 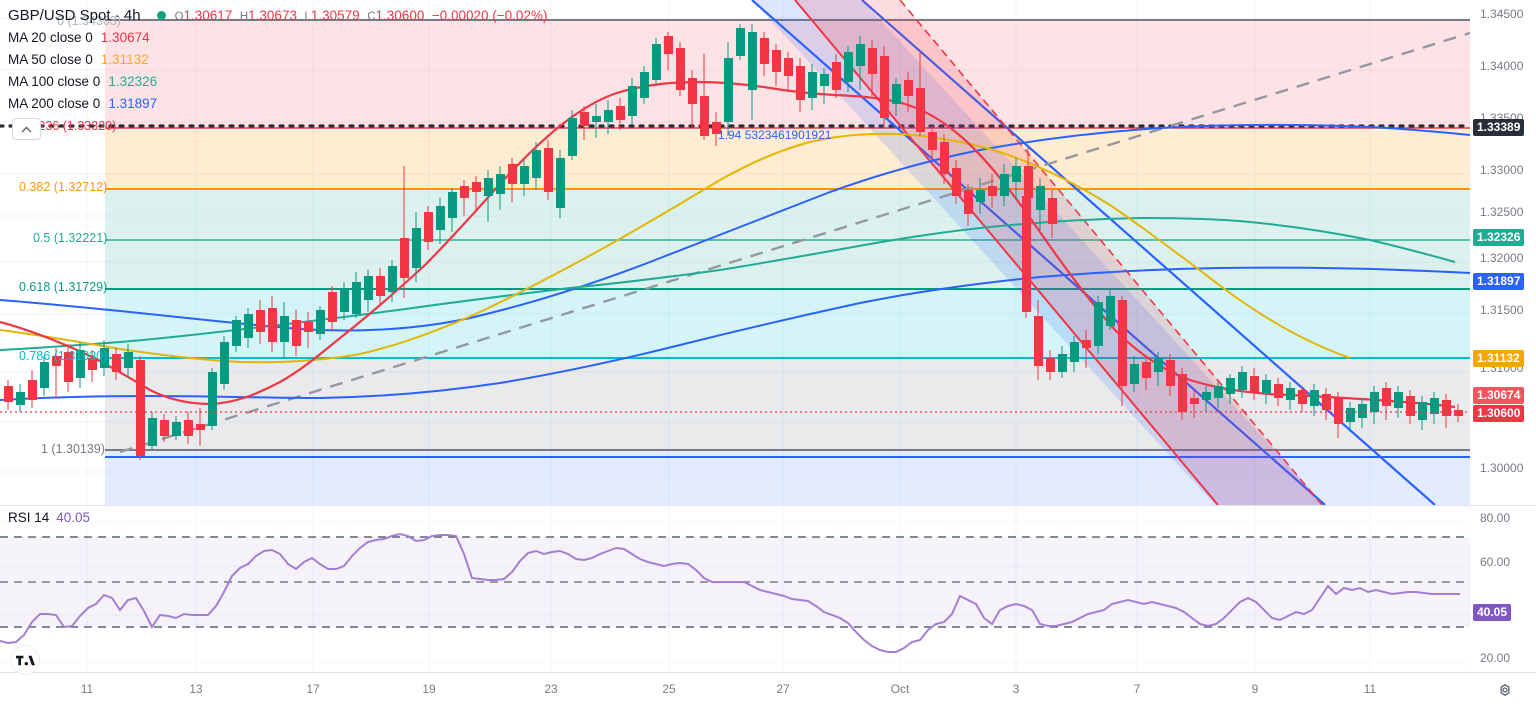 What do you see at coordinates (1499, 237) in the screenshot?
I see `ma100-price-chip: 1.32326` at bounding box center [1499, 237].